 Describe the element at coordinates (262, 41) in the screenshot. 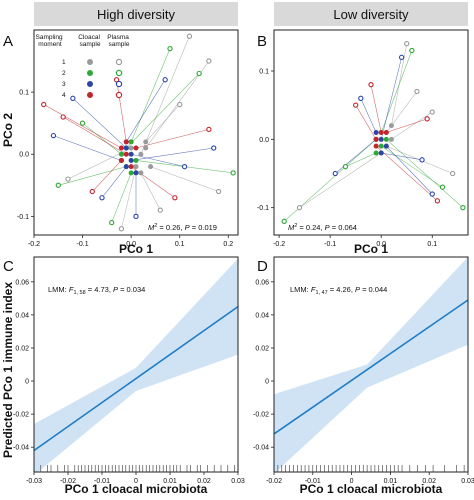

I see `panel-tag-b: B` at that location.